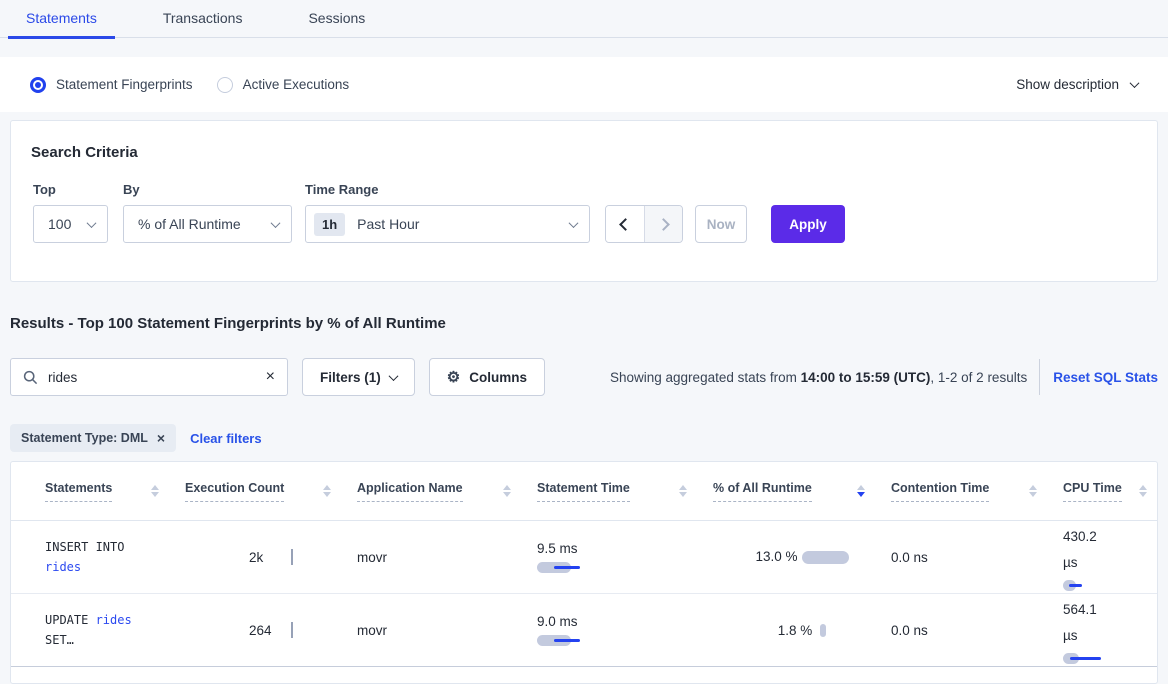  I want to click on execution-count-cell: 264, so click(271, 630).